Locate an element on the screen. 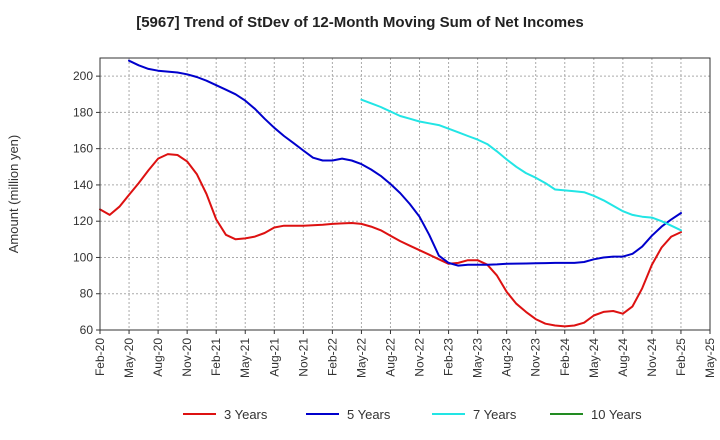  series-line-7-years is located at coordinates (521, 165).